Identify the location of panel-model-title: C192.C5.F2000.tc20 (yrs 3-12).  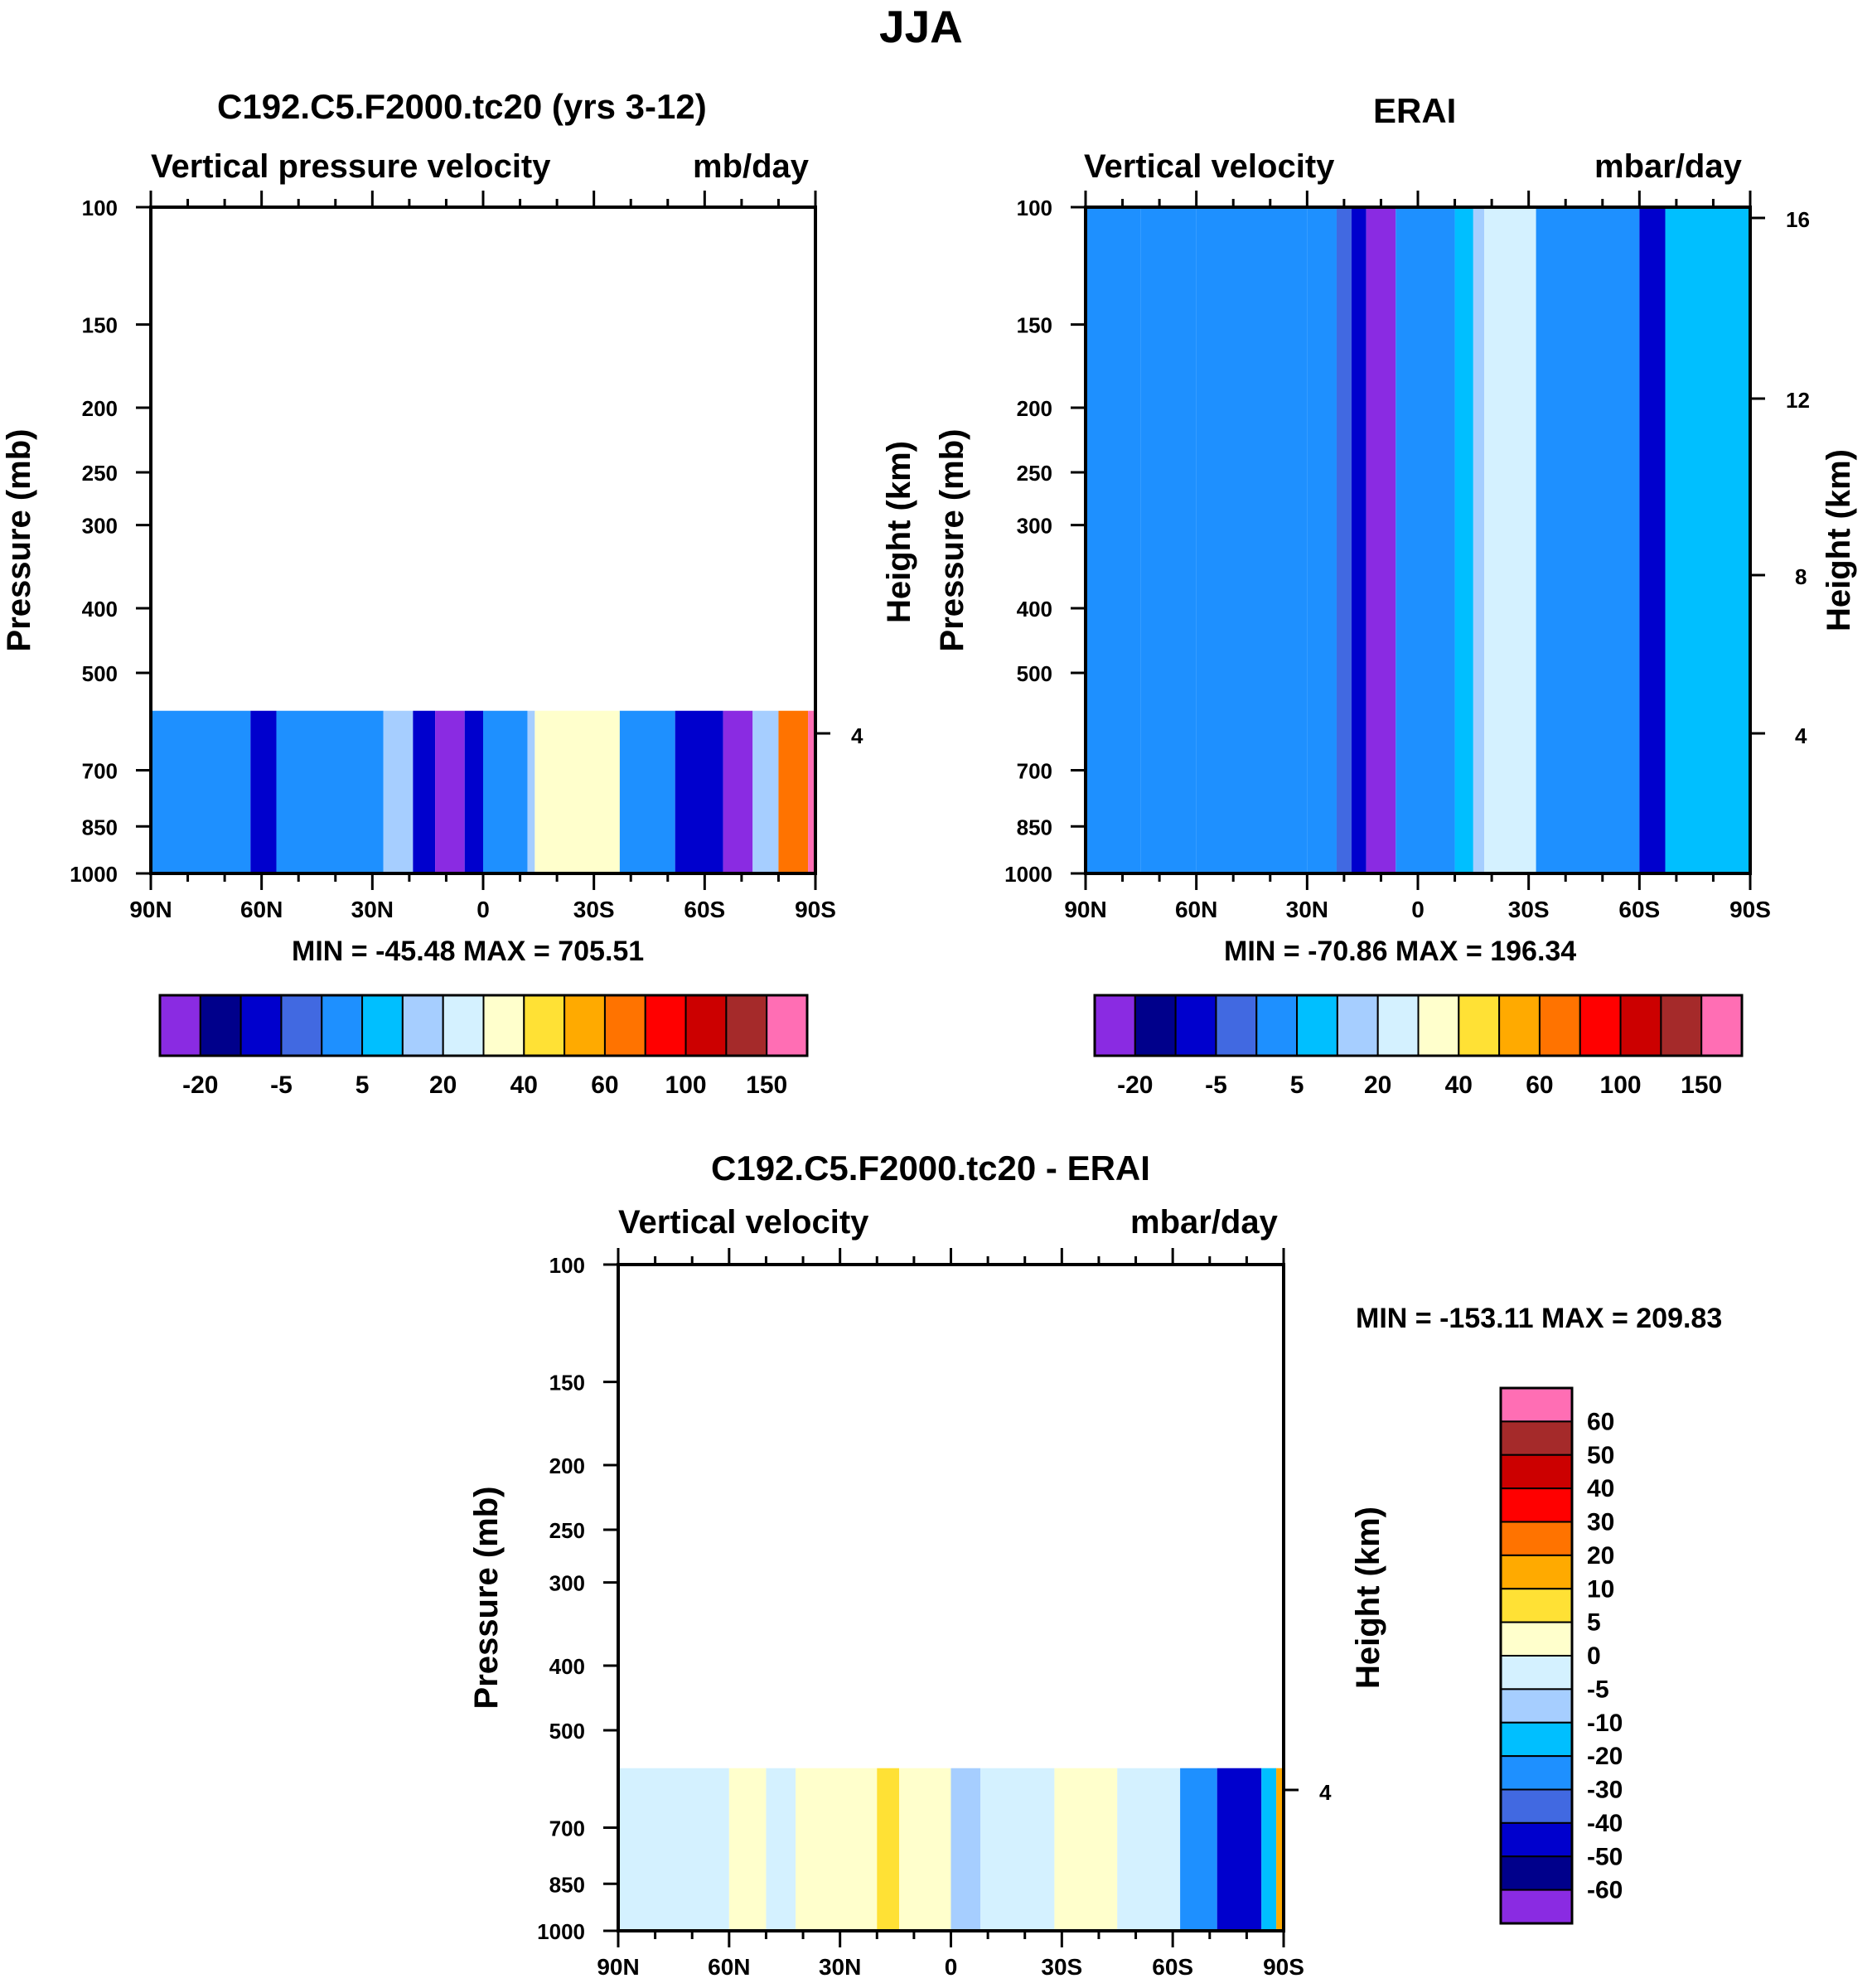
(462, 106).